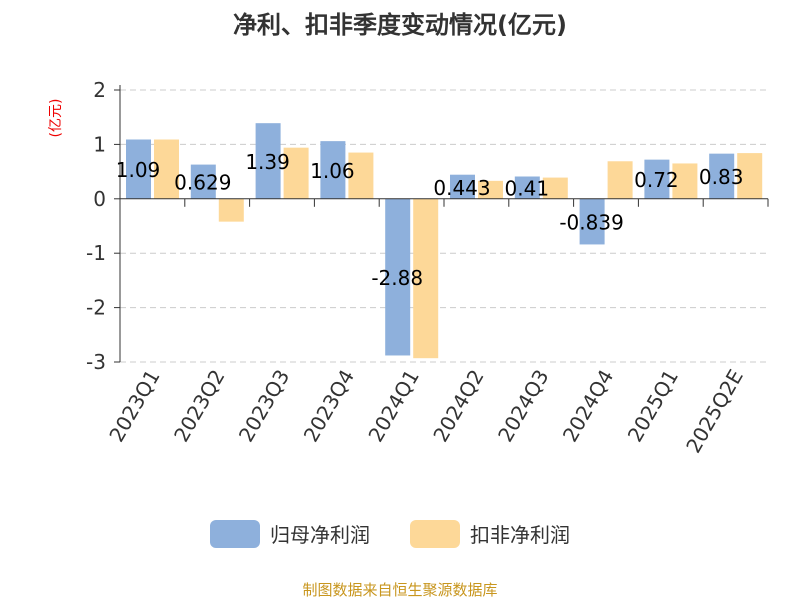 Image resolution: width=800 pixels, height=604 pixels. Describe the element at coordinates (96, 253) in the screenshot. I see `y-tick-label: -1` at that location.